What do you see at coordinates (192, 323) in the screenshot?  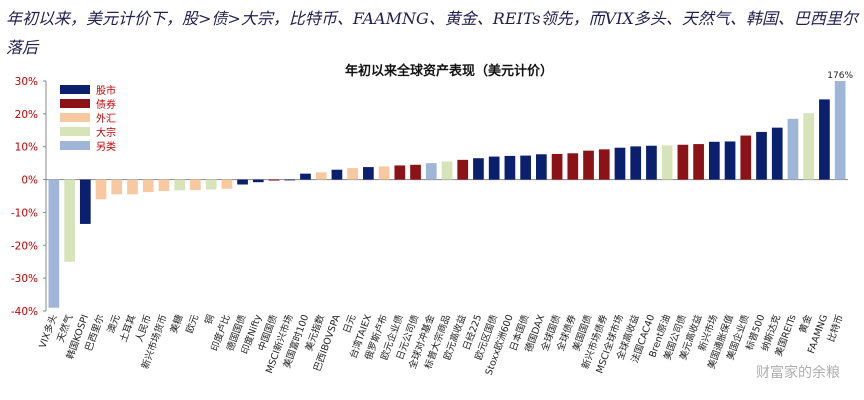 I see `x-tick-label: 欧元` at bounding box center [192, 323].